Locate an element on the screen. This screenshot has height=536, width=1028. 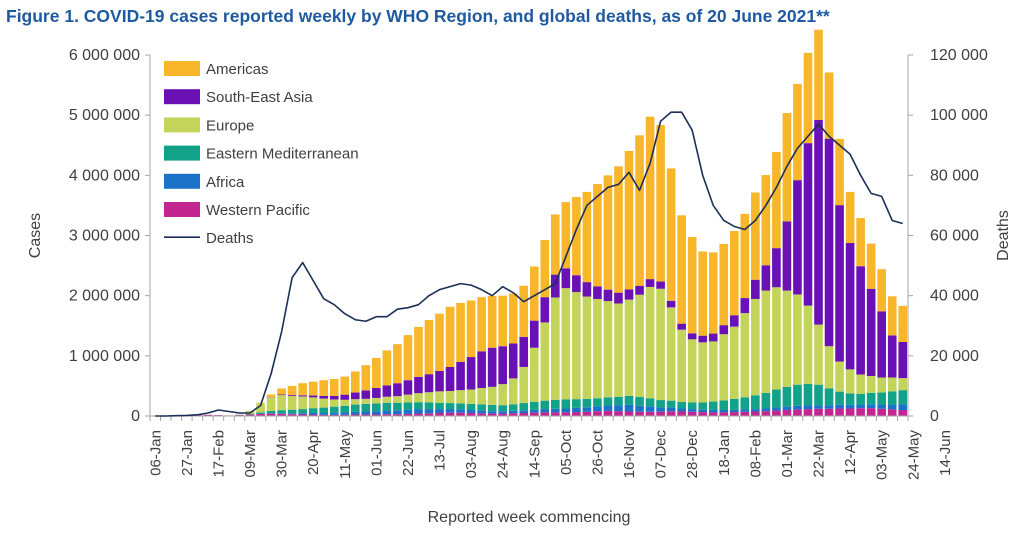
x-axis-title: Reported week commencing is located at coordinates (529, 517).